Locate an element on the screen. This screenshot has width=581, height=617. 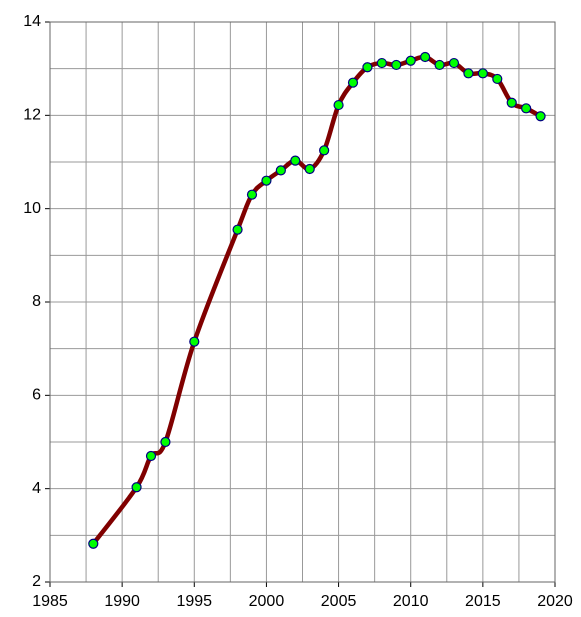
x-tick-label: 2015 is located at coordinates (483, 601).